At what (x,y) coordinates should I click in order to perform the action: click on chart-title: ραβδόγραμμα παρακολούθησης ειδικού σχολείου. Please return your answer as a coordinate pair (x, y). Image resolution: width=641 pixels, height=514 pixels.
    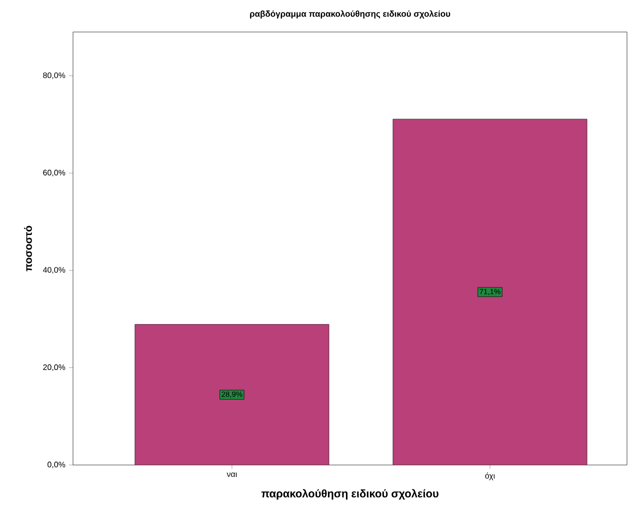
    Looking at the image, I should click on (350, 14).